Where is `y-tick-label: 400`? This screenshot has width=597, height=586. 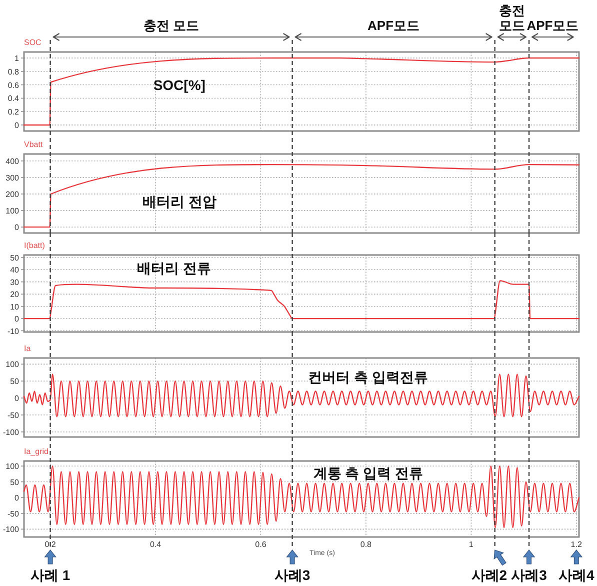 y-tick-label: 400 is located at coordinates (13, 161).